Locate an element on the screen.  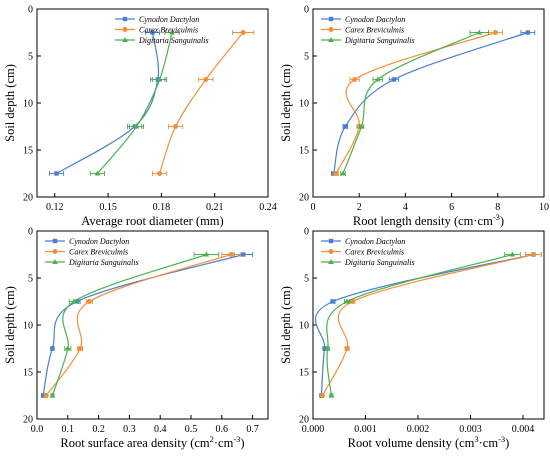
x-tick-label: 0.7 is located at coordinates (252, 429).